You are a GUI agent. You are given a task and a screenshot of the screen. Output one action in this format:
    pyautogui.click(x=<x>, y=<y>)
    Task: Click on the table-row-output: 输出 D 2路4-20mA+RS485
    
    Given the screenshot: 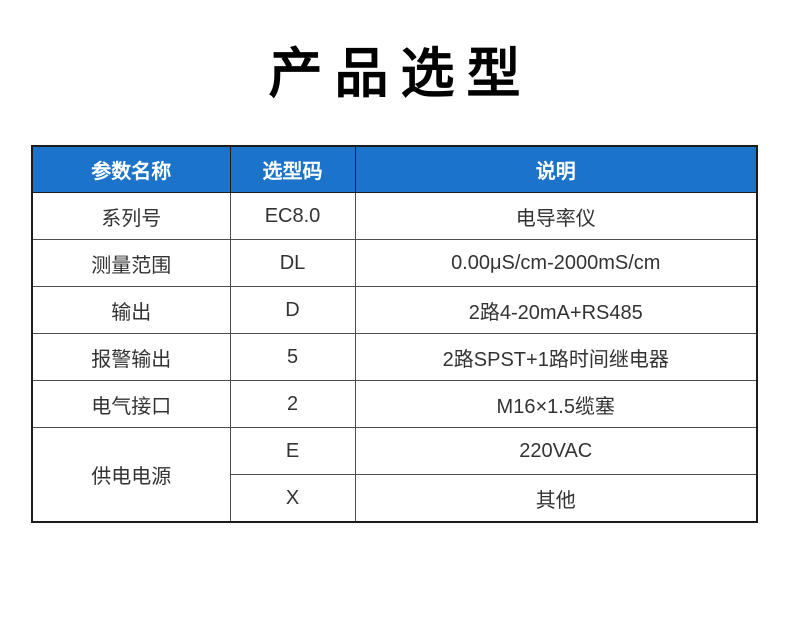 What is the action you would take?
    pyautogui.click(x=394, y=310)
    